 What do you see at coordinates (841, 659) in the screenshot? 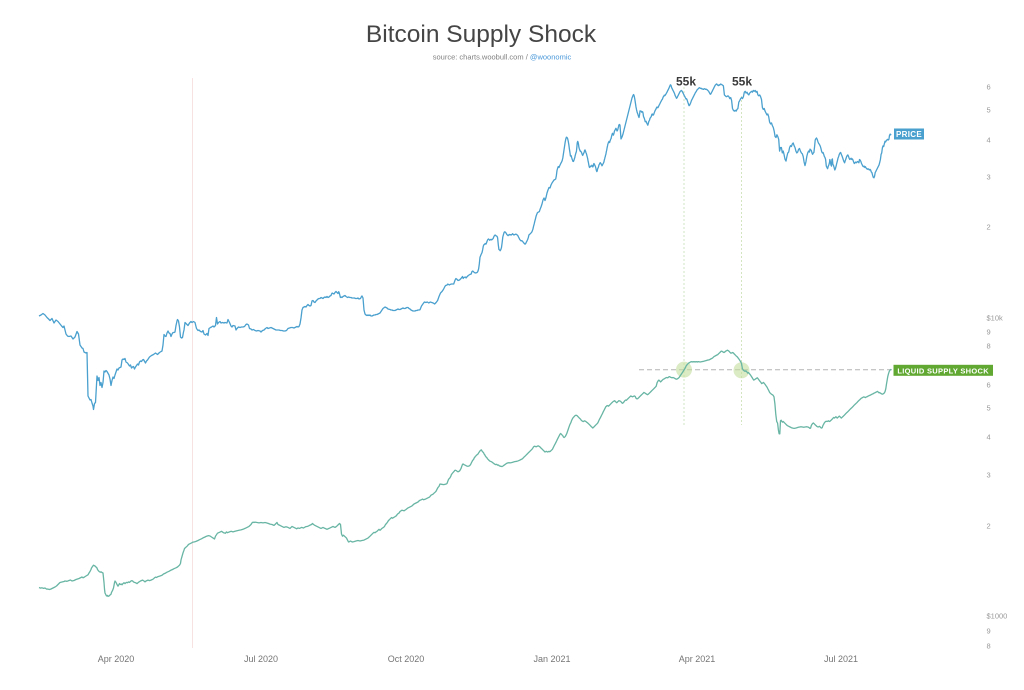
I see `svg-text: Jul 2021` at bounding box center [841, 659].